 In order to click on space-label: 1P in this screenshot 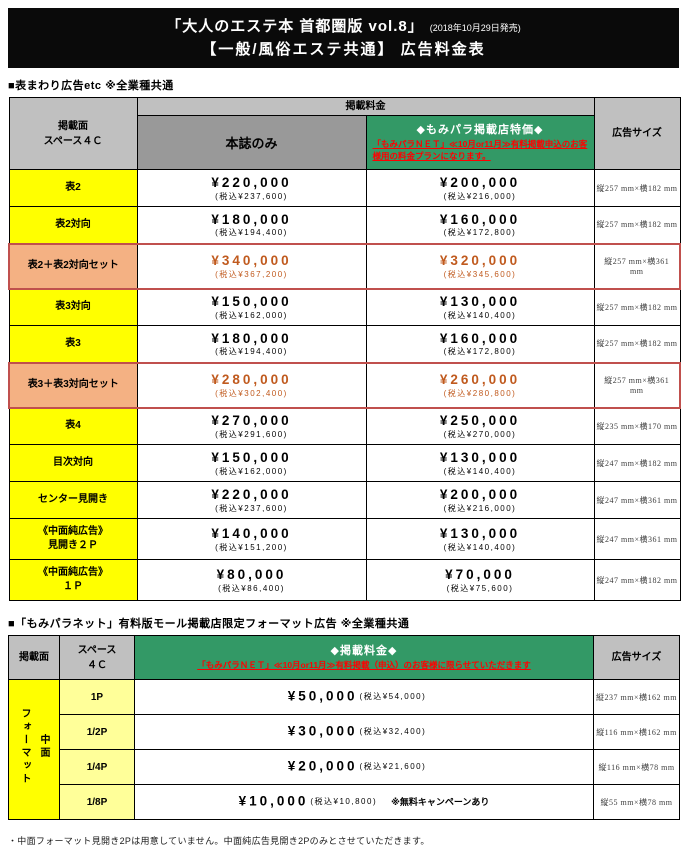, I will do `click(97, 697)`.